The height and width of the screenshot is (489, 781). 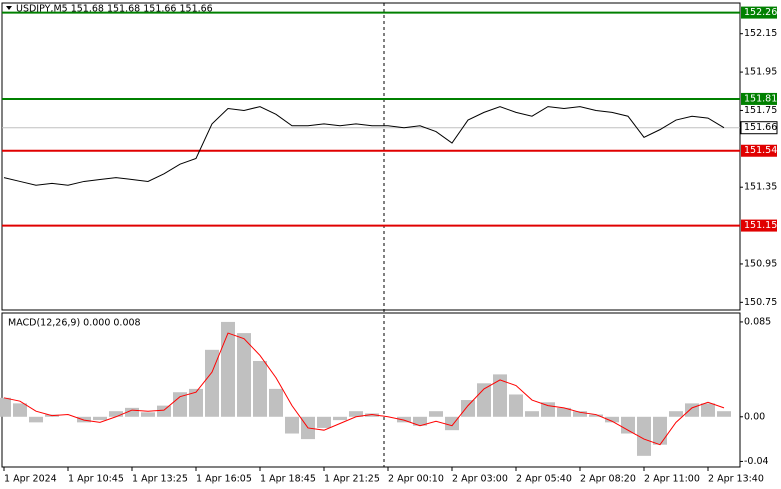 What do you see at coordinates (160, 479) in the screenshot?
I see `x-tick-label: 1 Apr 13:25` at bounding box center [160, 479].